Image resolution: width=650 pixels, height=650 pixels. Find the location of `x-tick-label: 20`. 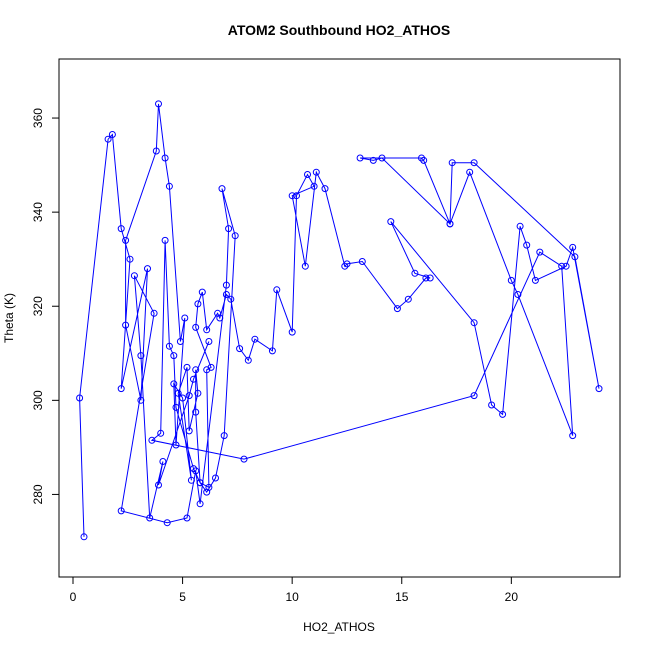

x-tick-label: 20 is located at coordinates (512, 597).